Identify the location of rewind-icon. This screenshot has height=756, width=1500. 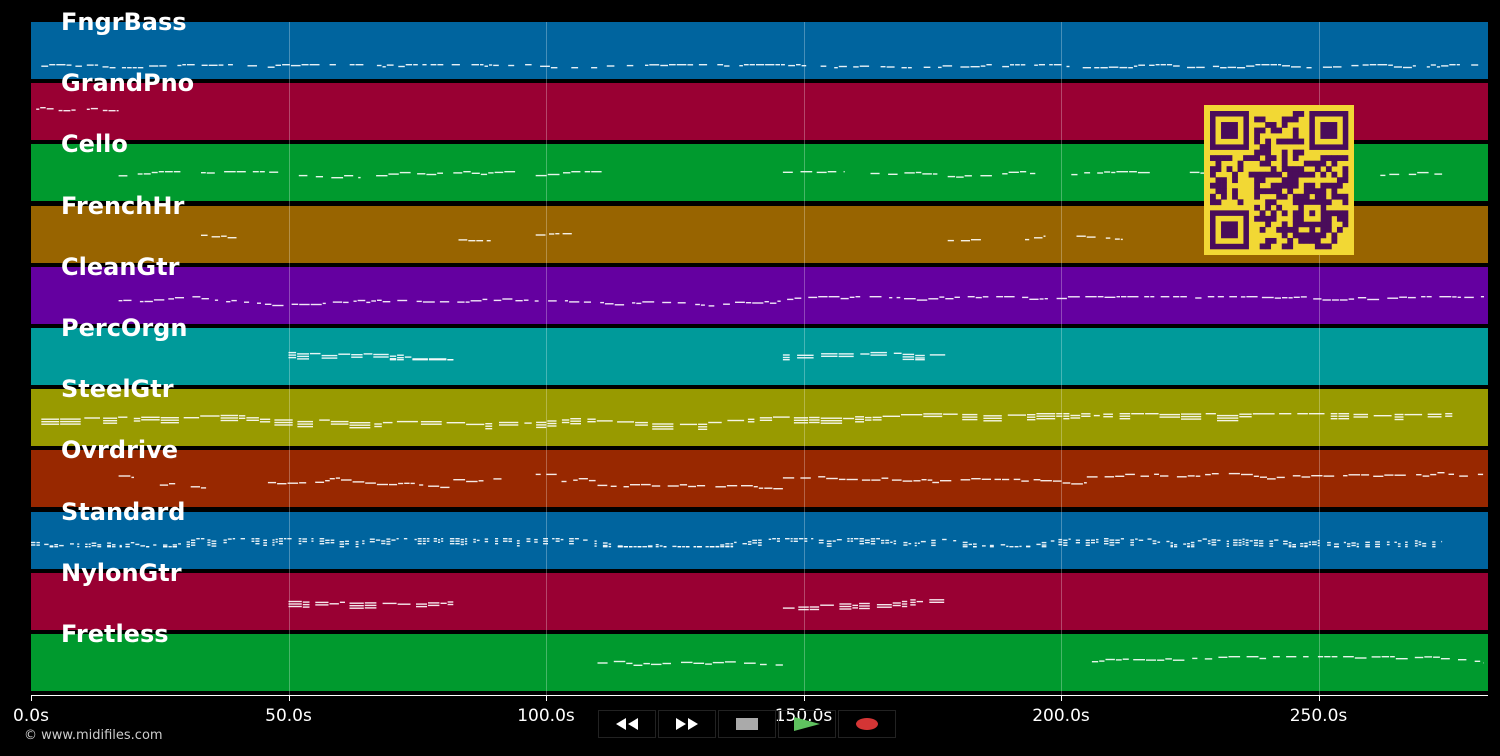
(627, 724).